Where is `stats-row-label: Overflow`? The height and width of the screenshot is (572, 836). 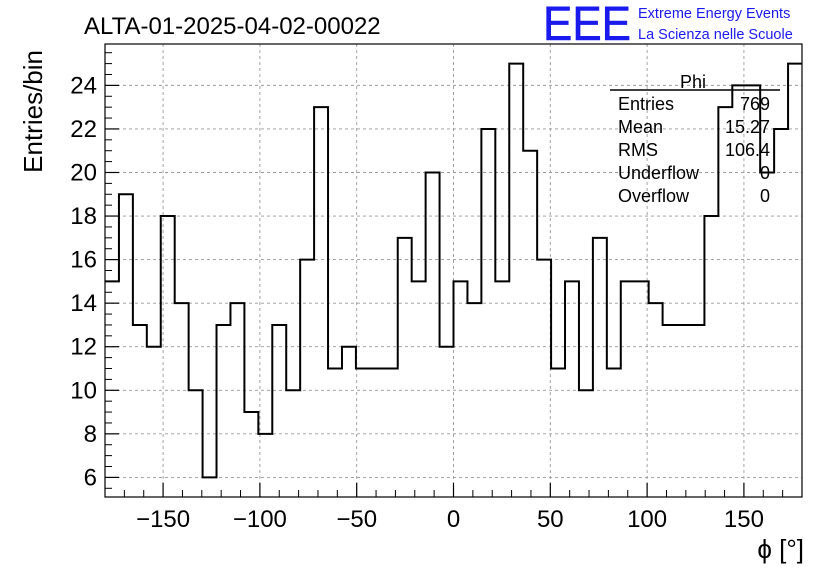 stats-row-label: Overflow is located at coordinates (654, 196).